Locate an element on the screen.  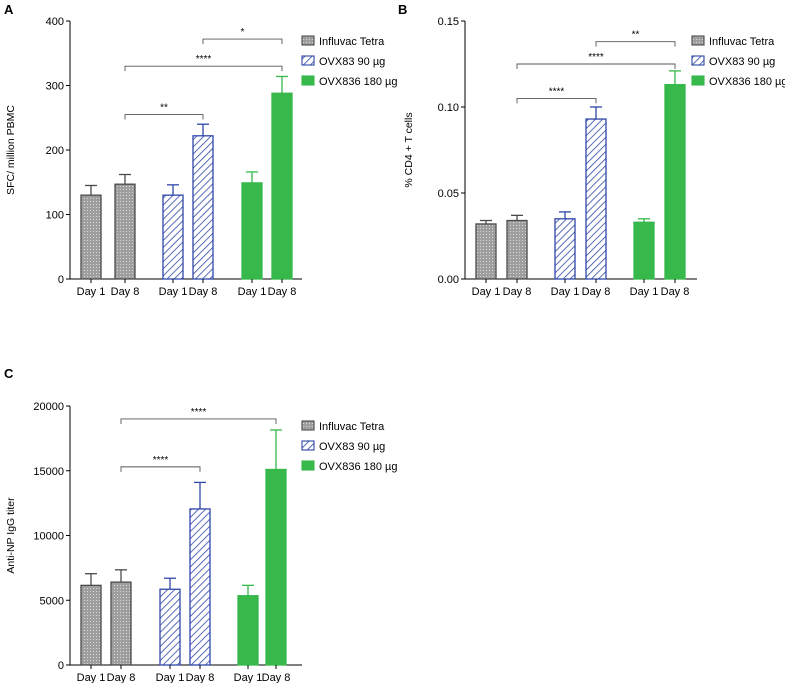
y-tick-label: 300 is located at coordinates (55, 87).